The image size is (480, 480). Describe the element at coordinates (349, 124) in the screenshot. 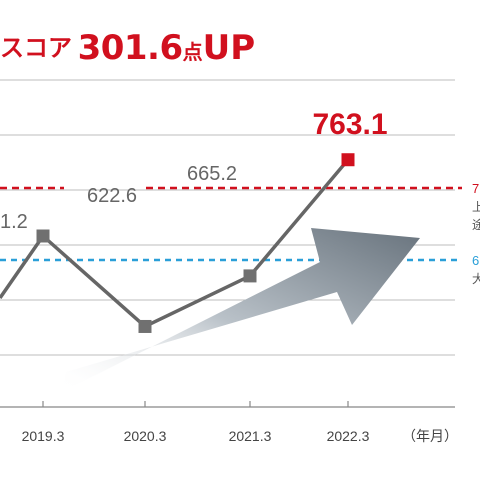

I see `data-label: 763.1` at that location.